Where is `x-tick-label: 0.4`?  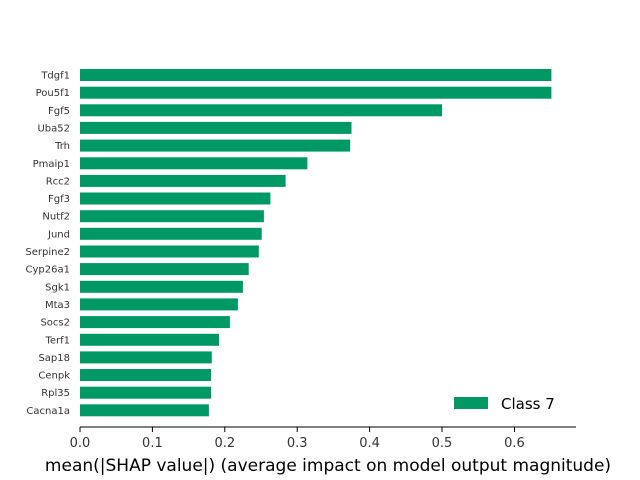 x-tick-label: 0.4 is located at coordinates (369, 443).